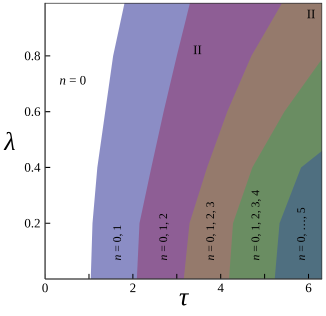 This screenshot has height=316, width=326. Describe the element at coordinates (133, 288) in the screenshot. I see `x-tick-label: 2` at that location.